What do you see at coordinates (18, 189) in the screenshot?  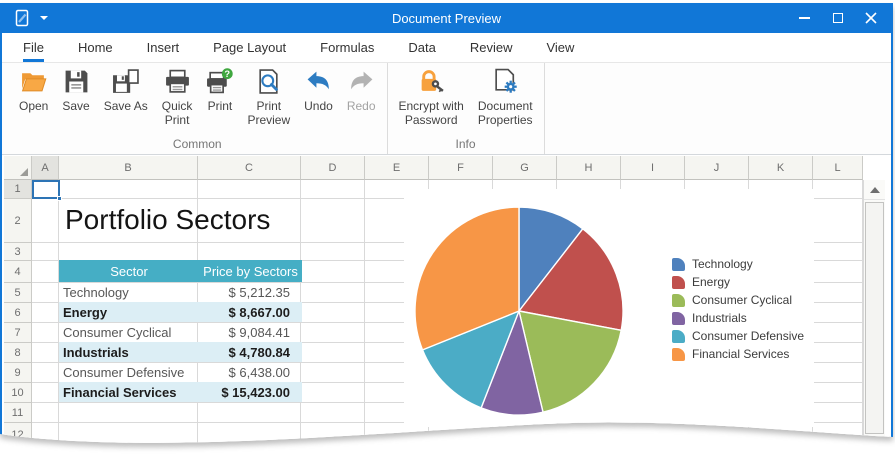 I see `row-header-1: 1` at bounding box center [18, 189].